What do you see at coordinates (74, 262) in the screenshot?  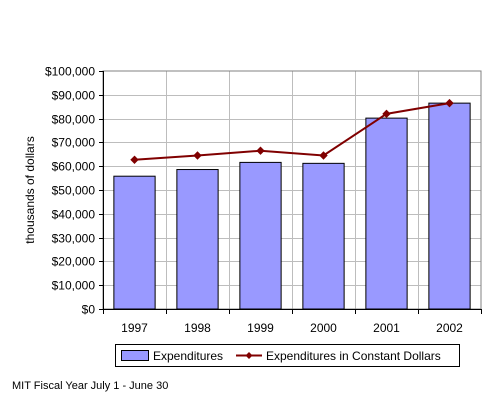 I see `y-tick-label: $20,000` at bounding box center [74, 262].